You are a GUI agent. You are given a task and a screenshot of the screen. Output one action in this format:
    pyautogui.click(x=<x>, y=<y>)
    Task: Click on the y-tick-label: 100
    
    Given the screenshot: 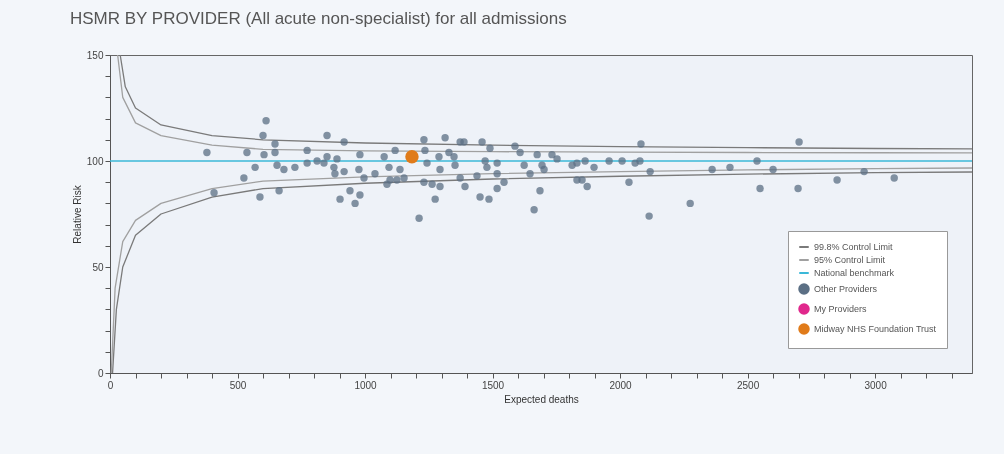 What is the action you would take?
    pyautogui.click(x=95, y=161)
    